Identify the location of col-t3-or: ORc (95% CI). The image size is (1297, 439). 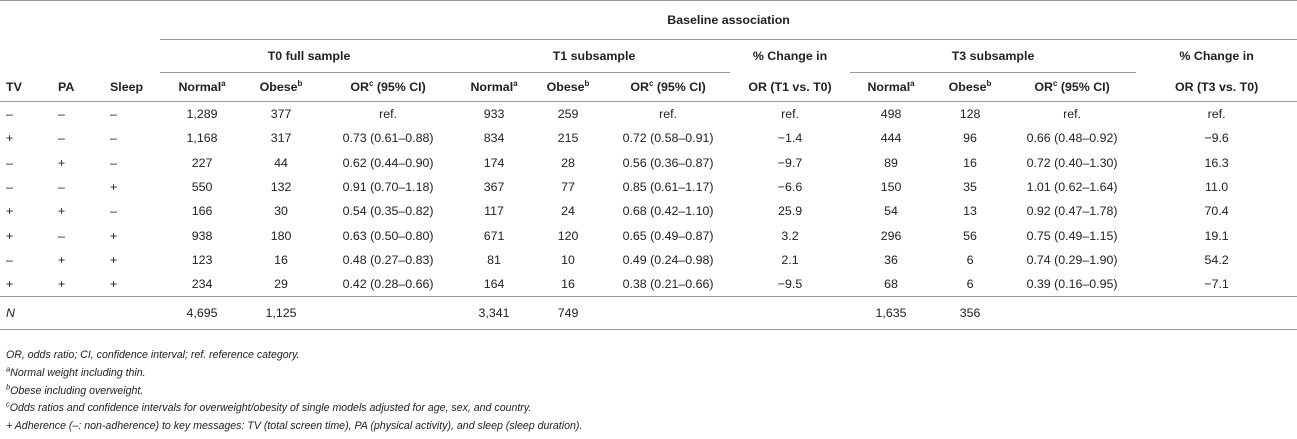
(1072, 87).